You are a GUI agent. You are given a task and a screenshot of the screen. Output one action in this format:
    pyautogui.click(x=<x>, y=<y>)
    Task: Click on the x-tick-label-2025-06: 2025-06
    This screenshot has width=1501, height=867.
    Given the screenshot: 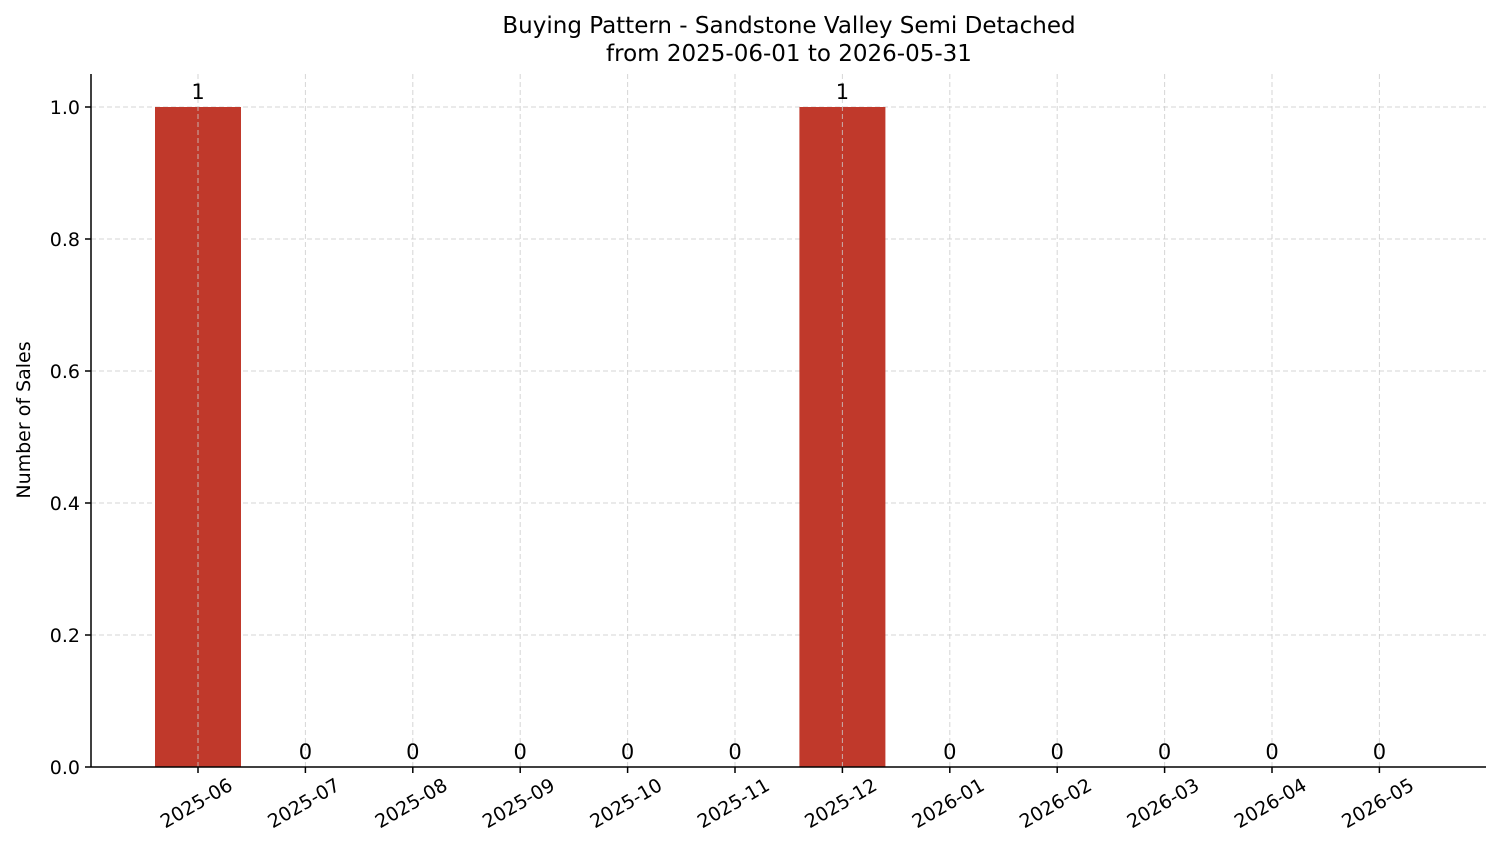 What is the action you would take?
    pyautogui.click(x=197, y=803)
    